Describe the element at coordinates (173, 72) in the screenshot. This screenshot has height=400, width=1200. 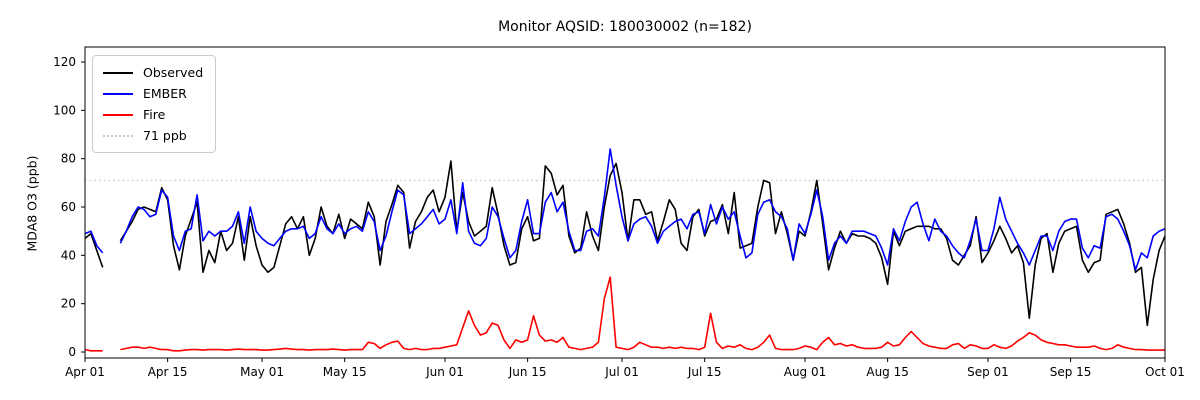
I see `legend-label: Observed` at that location.